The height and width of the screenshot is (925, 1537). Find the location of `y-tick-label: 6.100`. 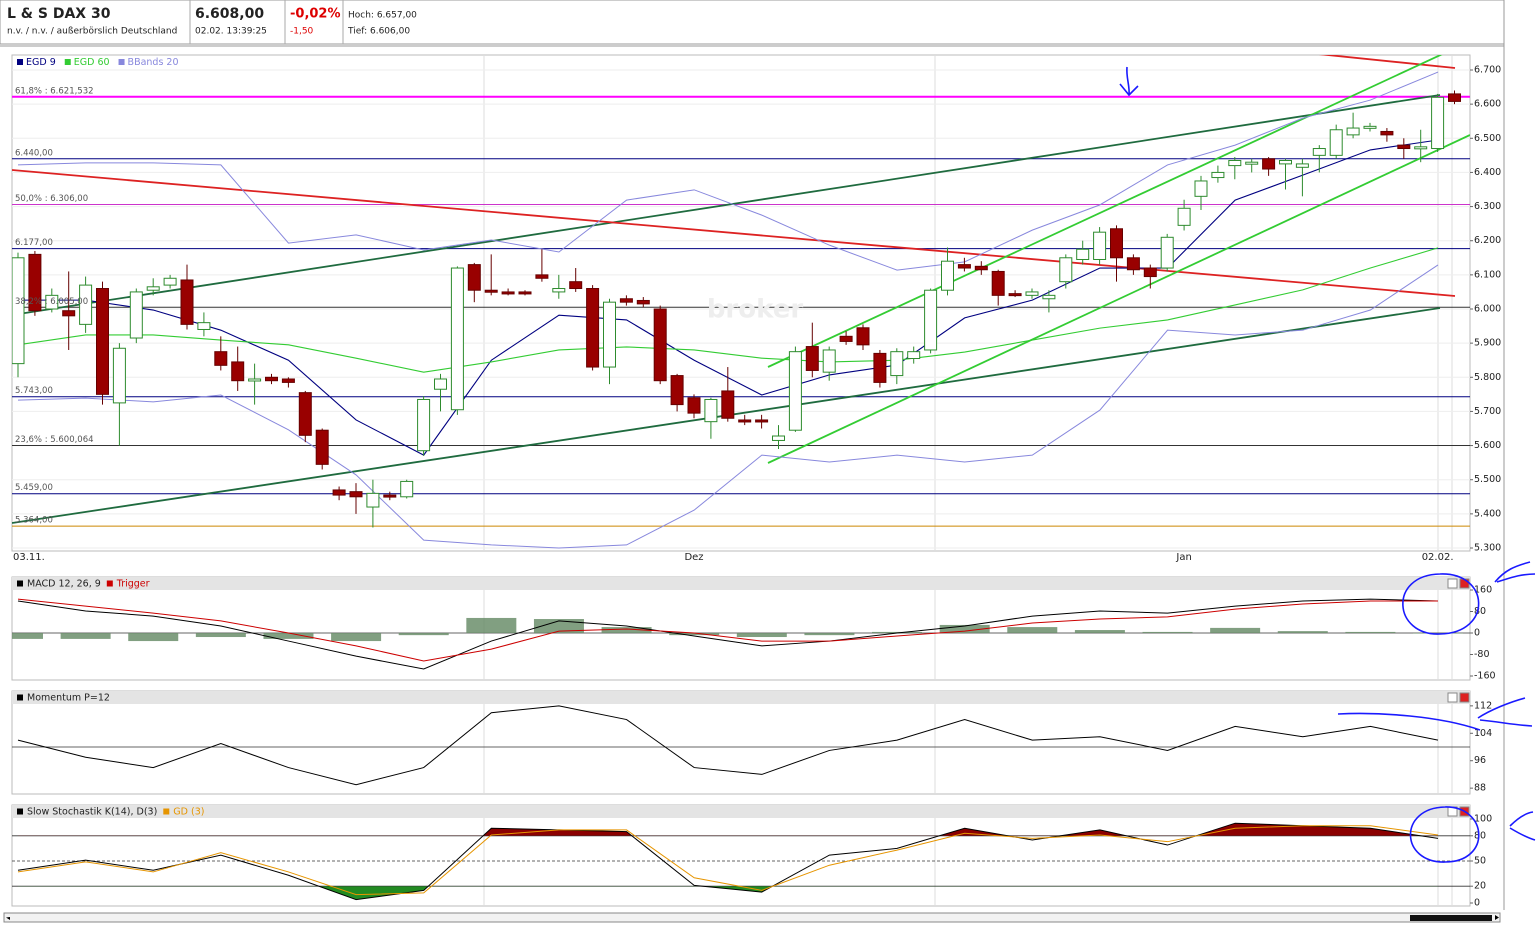

y-tick-label: 6.100 is located at coordinates (1487, 274).